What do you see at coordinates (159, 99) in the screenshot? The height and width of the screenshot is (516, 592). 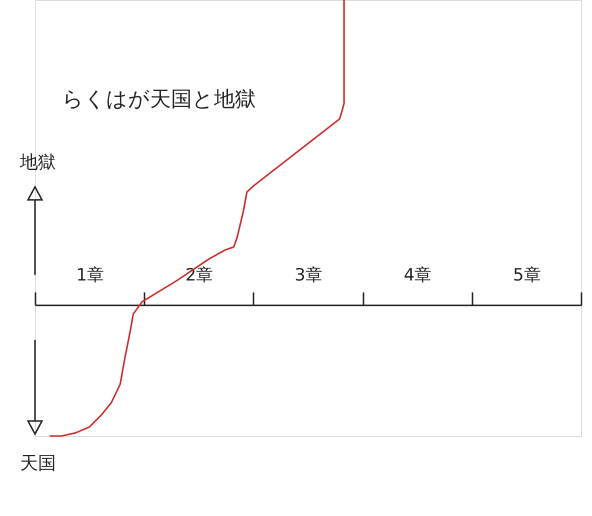 I see `text: らくはが天国と地獄` at bounding box center [159, 99].